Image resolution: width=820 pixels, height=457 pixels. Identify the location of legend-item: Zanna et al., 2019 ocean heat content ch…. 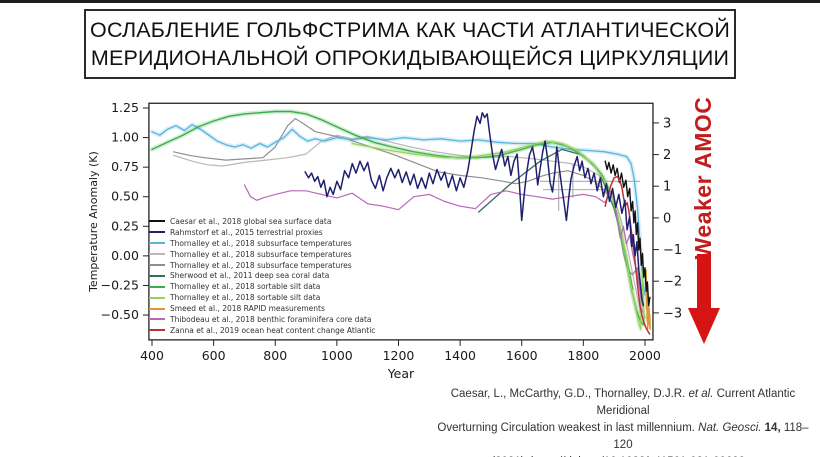
(275, 330).